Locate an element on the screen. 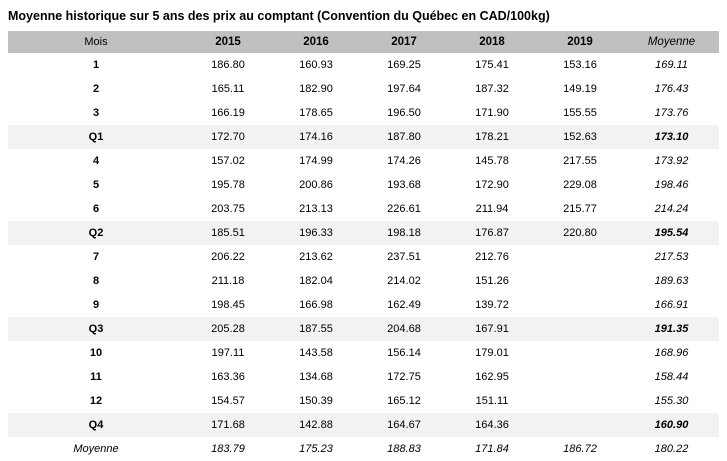  cell-value: 203.75 is located at coordinates (228, 209).